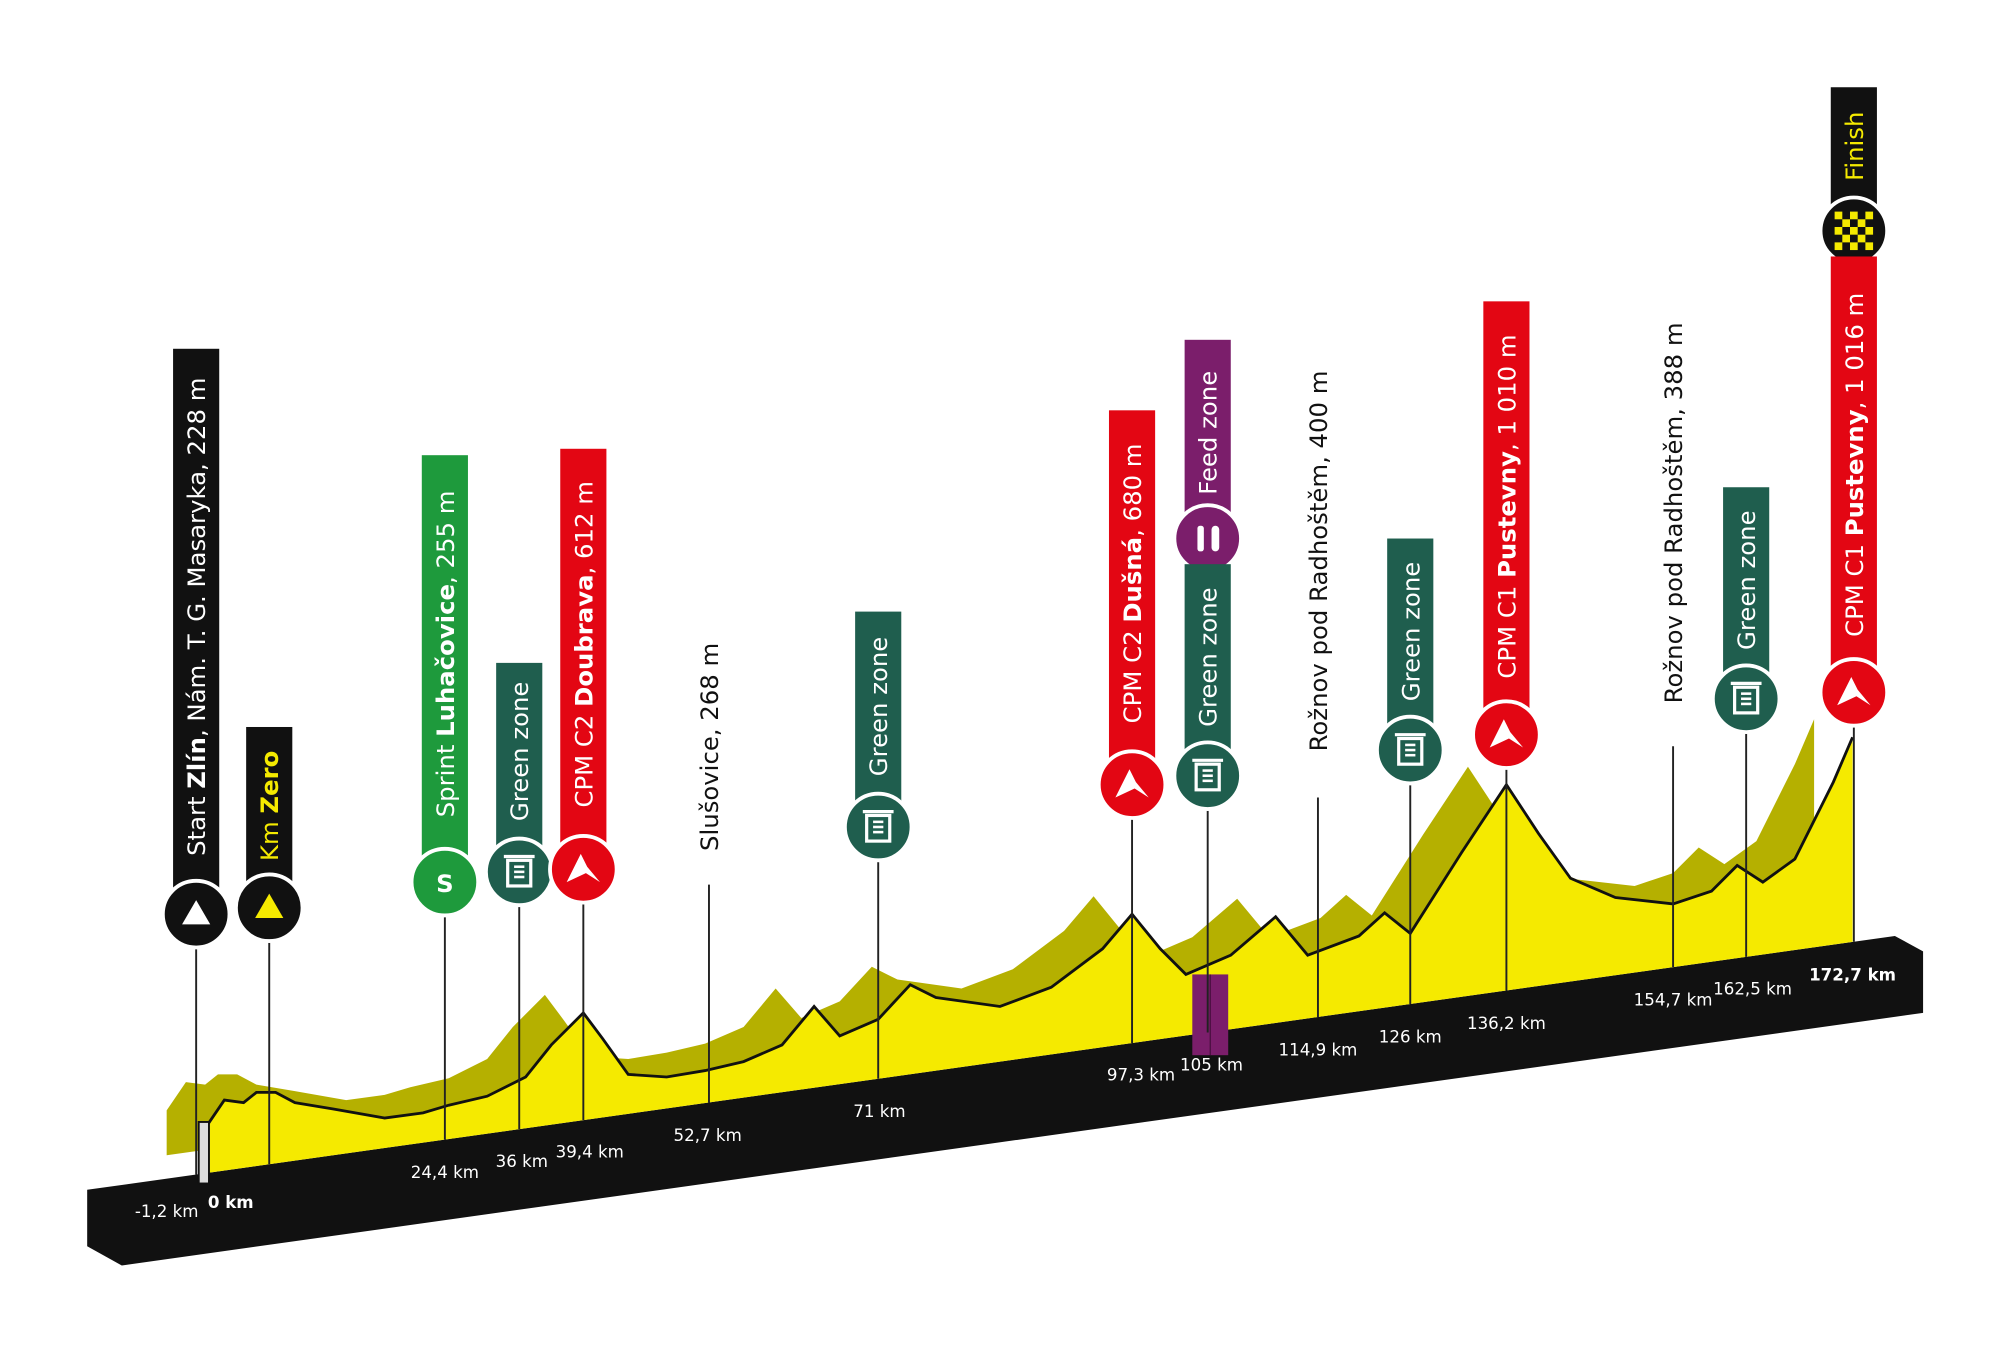 This screenshot has width=2000, height=1345. Describe the element at coordinates (269, 837) in the screenshot. I see `label-part: Km` at that location.